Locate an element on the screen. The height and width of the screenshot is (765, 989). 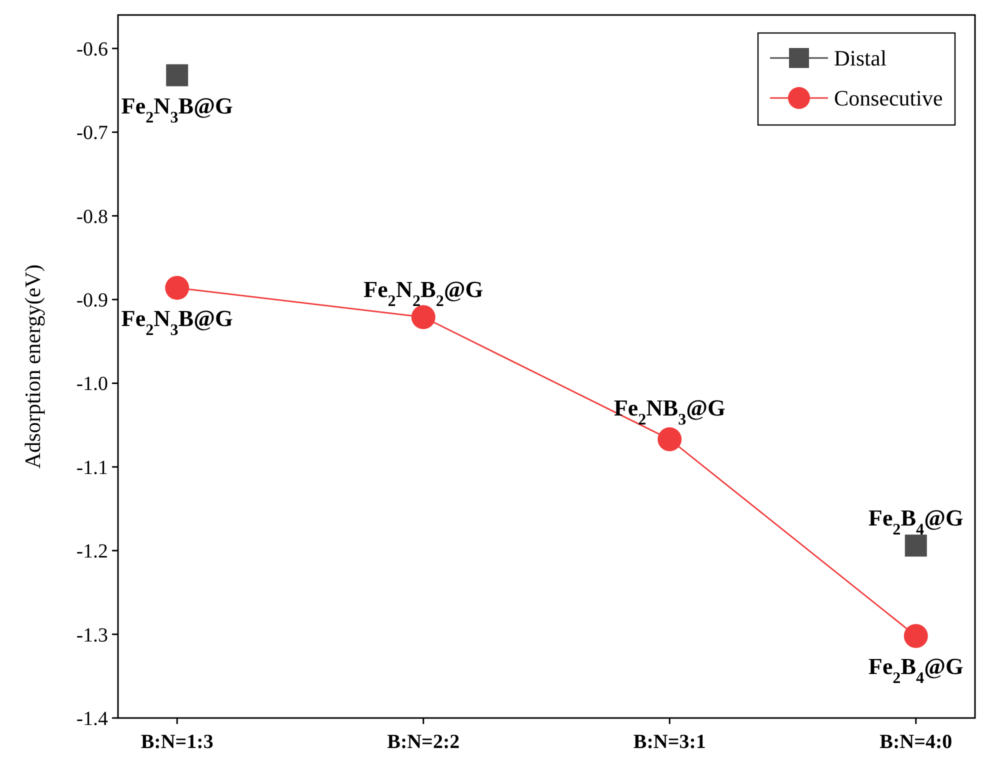
y-tick-label: -0.8 is located at coordinates (92, 217).